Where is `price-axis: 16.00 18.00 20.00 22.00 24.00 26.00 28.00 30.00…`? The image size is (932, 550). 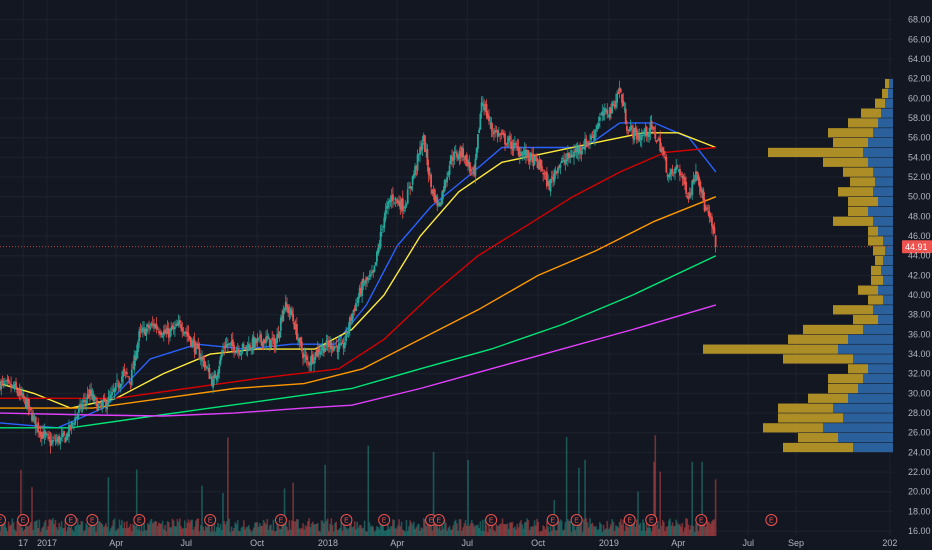
price-axis: 16.00 18.00 20.00 22.00 24.00 26.00 28.00 30.00… is located at coordinates (919, 275).